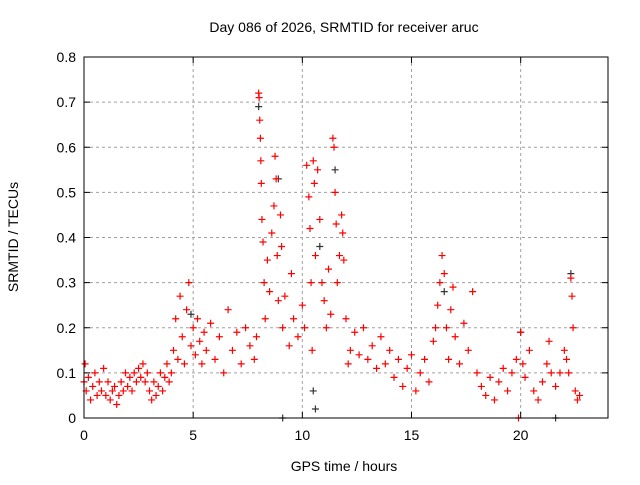 The image size is (640, 485). I want to click on y-axis-label: SRMTID / TECUs, so click(13, 237).